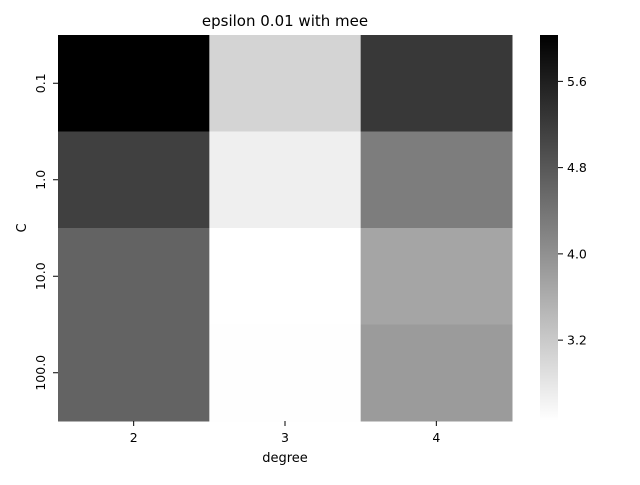 This screenshot has height=485, width=640. I want to click on heatmap-cell-r3-c2, so click(436, 373).